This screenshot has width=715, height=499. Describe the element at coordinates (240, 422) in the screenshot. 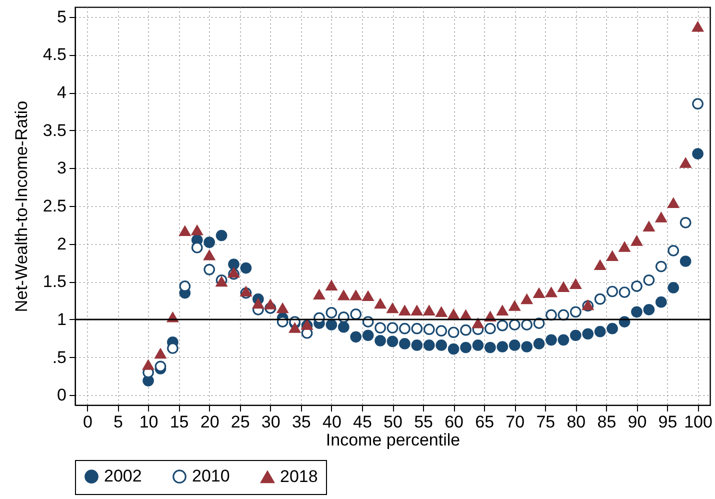

I see `x-tick-label: 25` at that location.